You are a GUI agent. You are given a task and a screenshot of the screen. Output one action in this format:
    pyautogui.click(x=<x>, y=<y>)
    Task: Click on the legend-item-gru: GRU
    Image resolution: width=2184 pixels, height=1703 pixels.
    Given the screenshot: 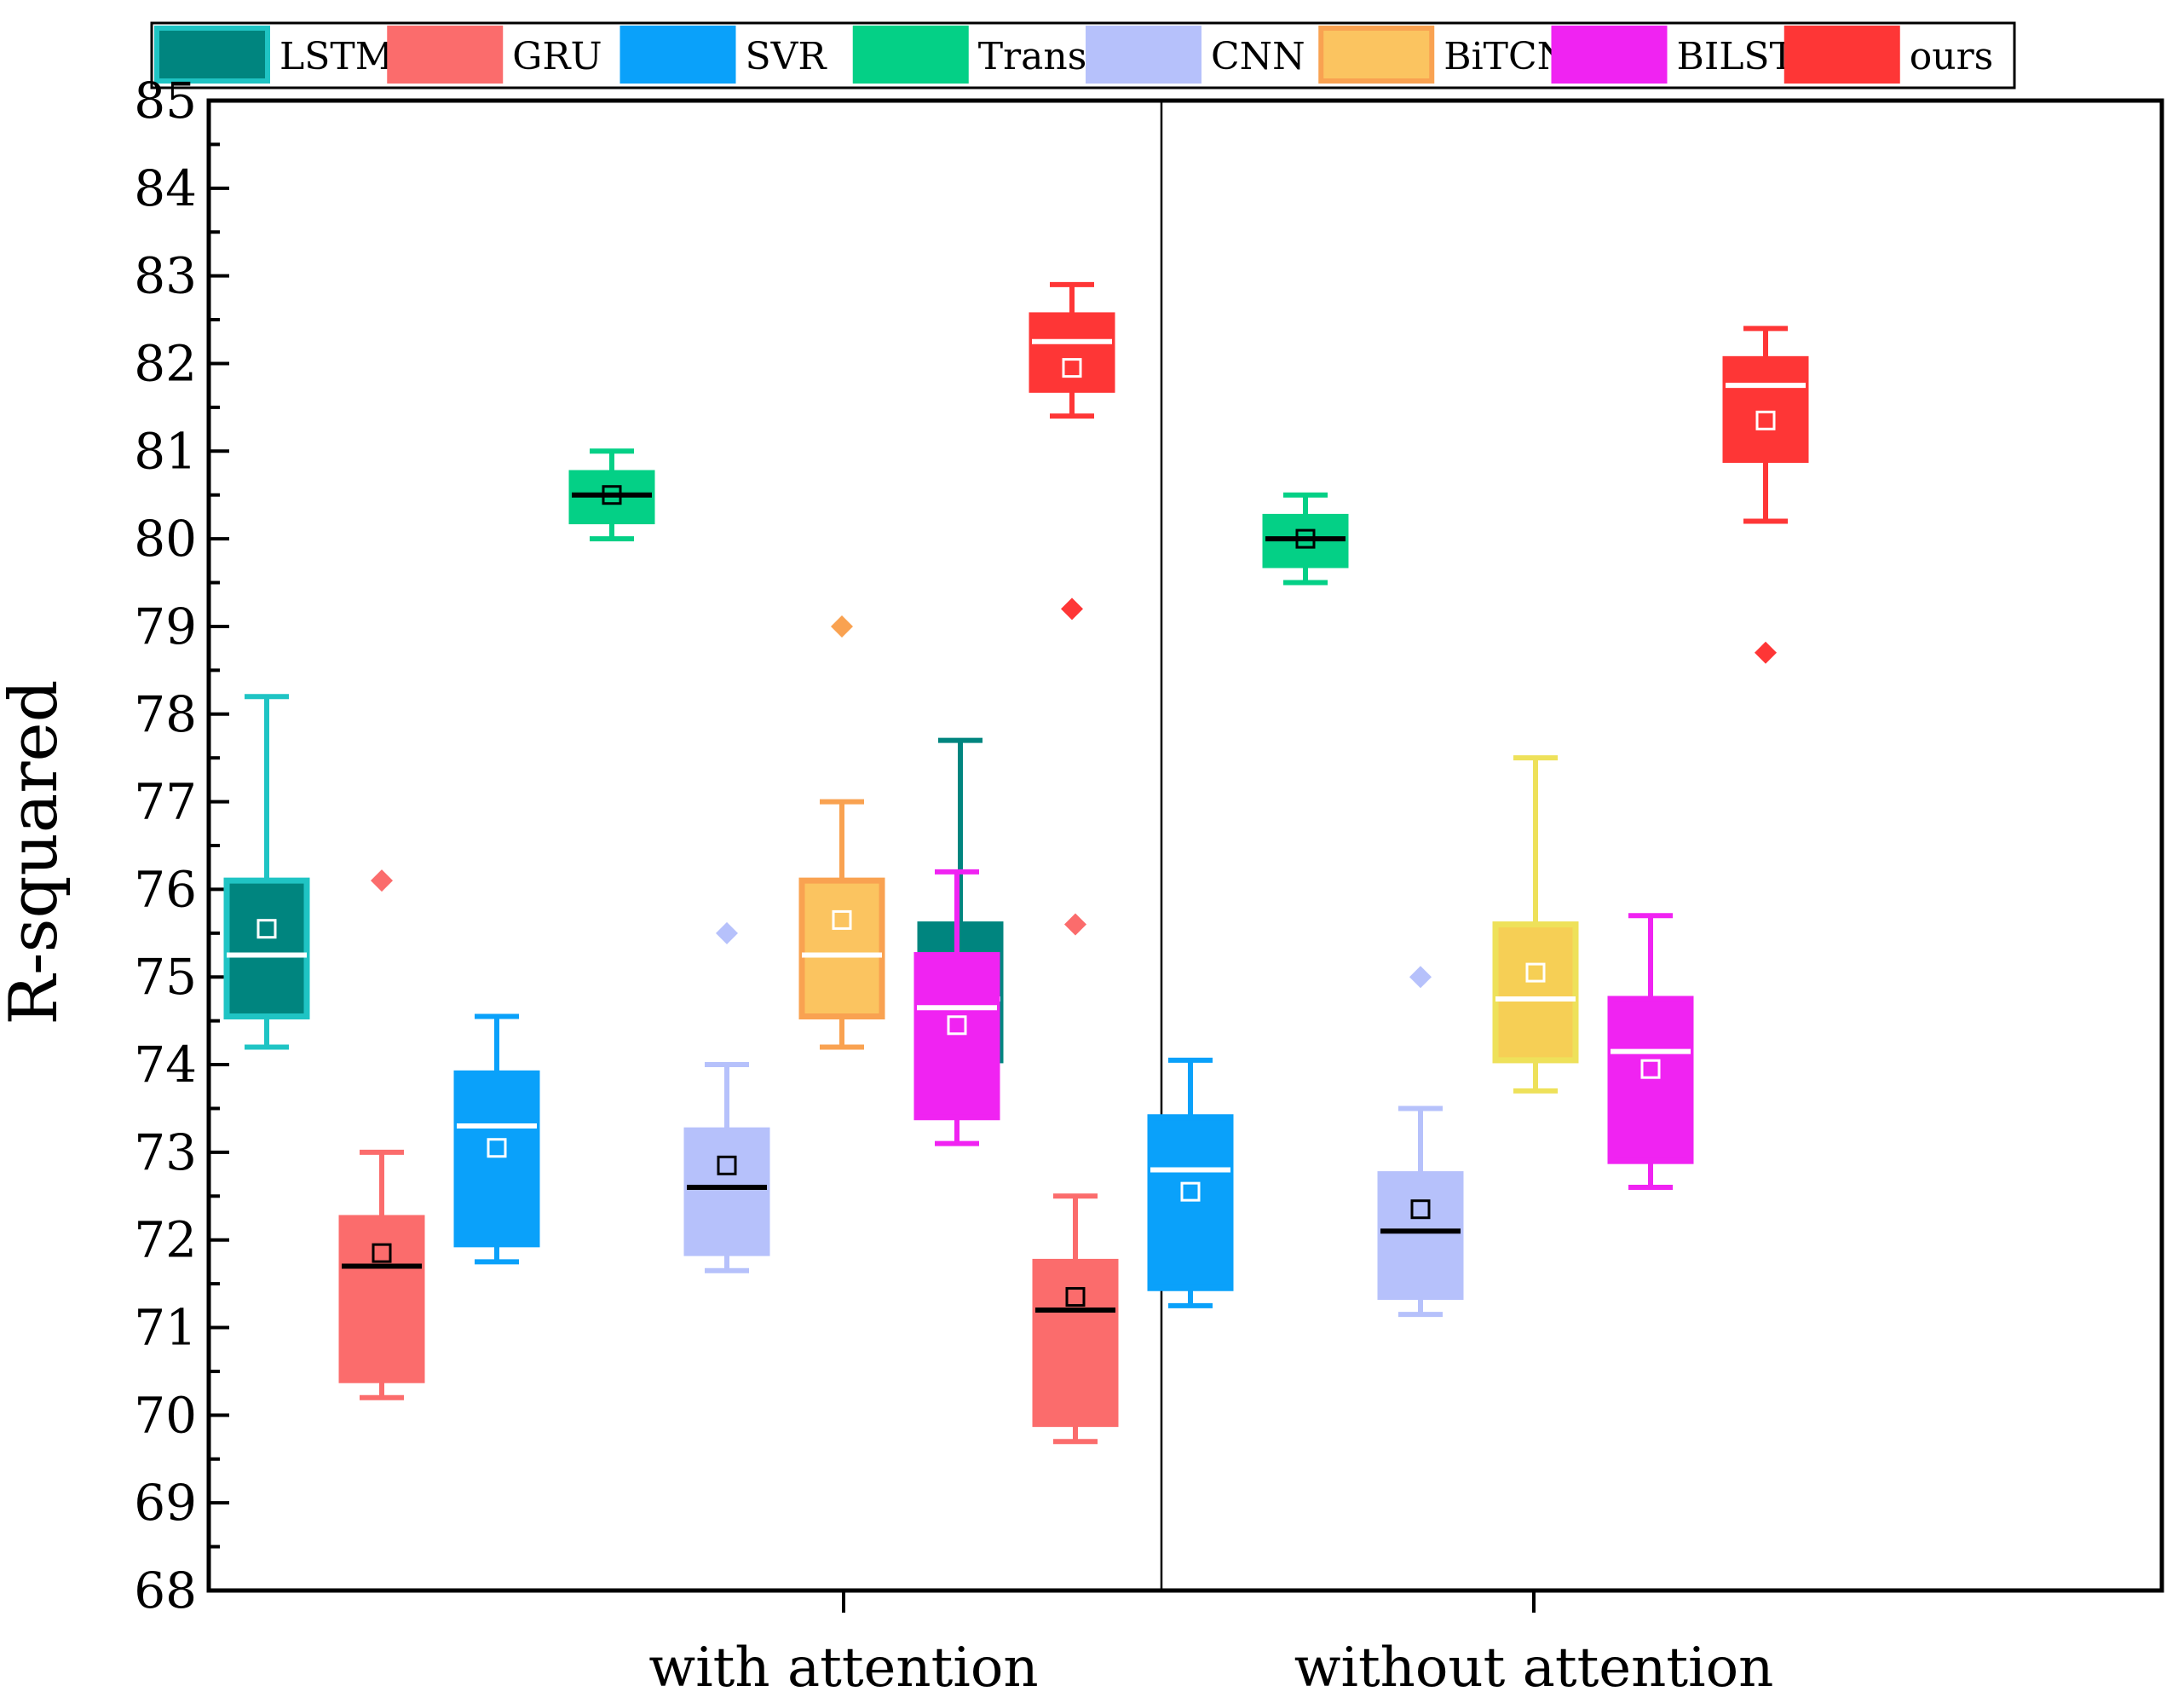 What is the action you would take?
    pyautogui.click(x=494, y=55)
    